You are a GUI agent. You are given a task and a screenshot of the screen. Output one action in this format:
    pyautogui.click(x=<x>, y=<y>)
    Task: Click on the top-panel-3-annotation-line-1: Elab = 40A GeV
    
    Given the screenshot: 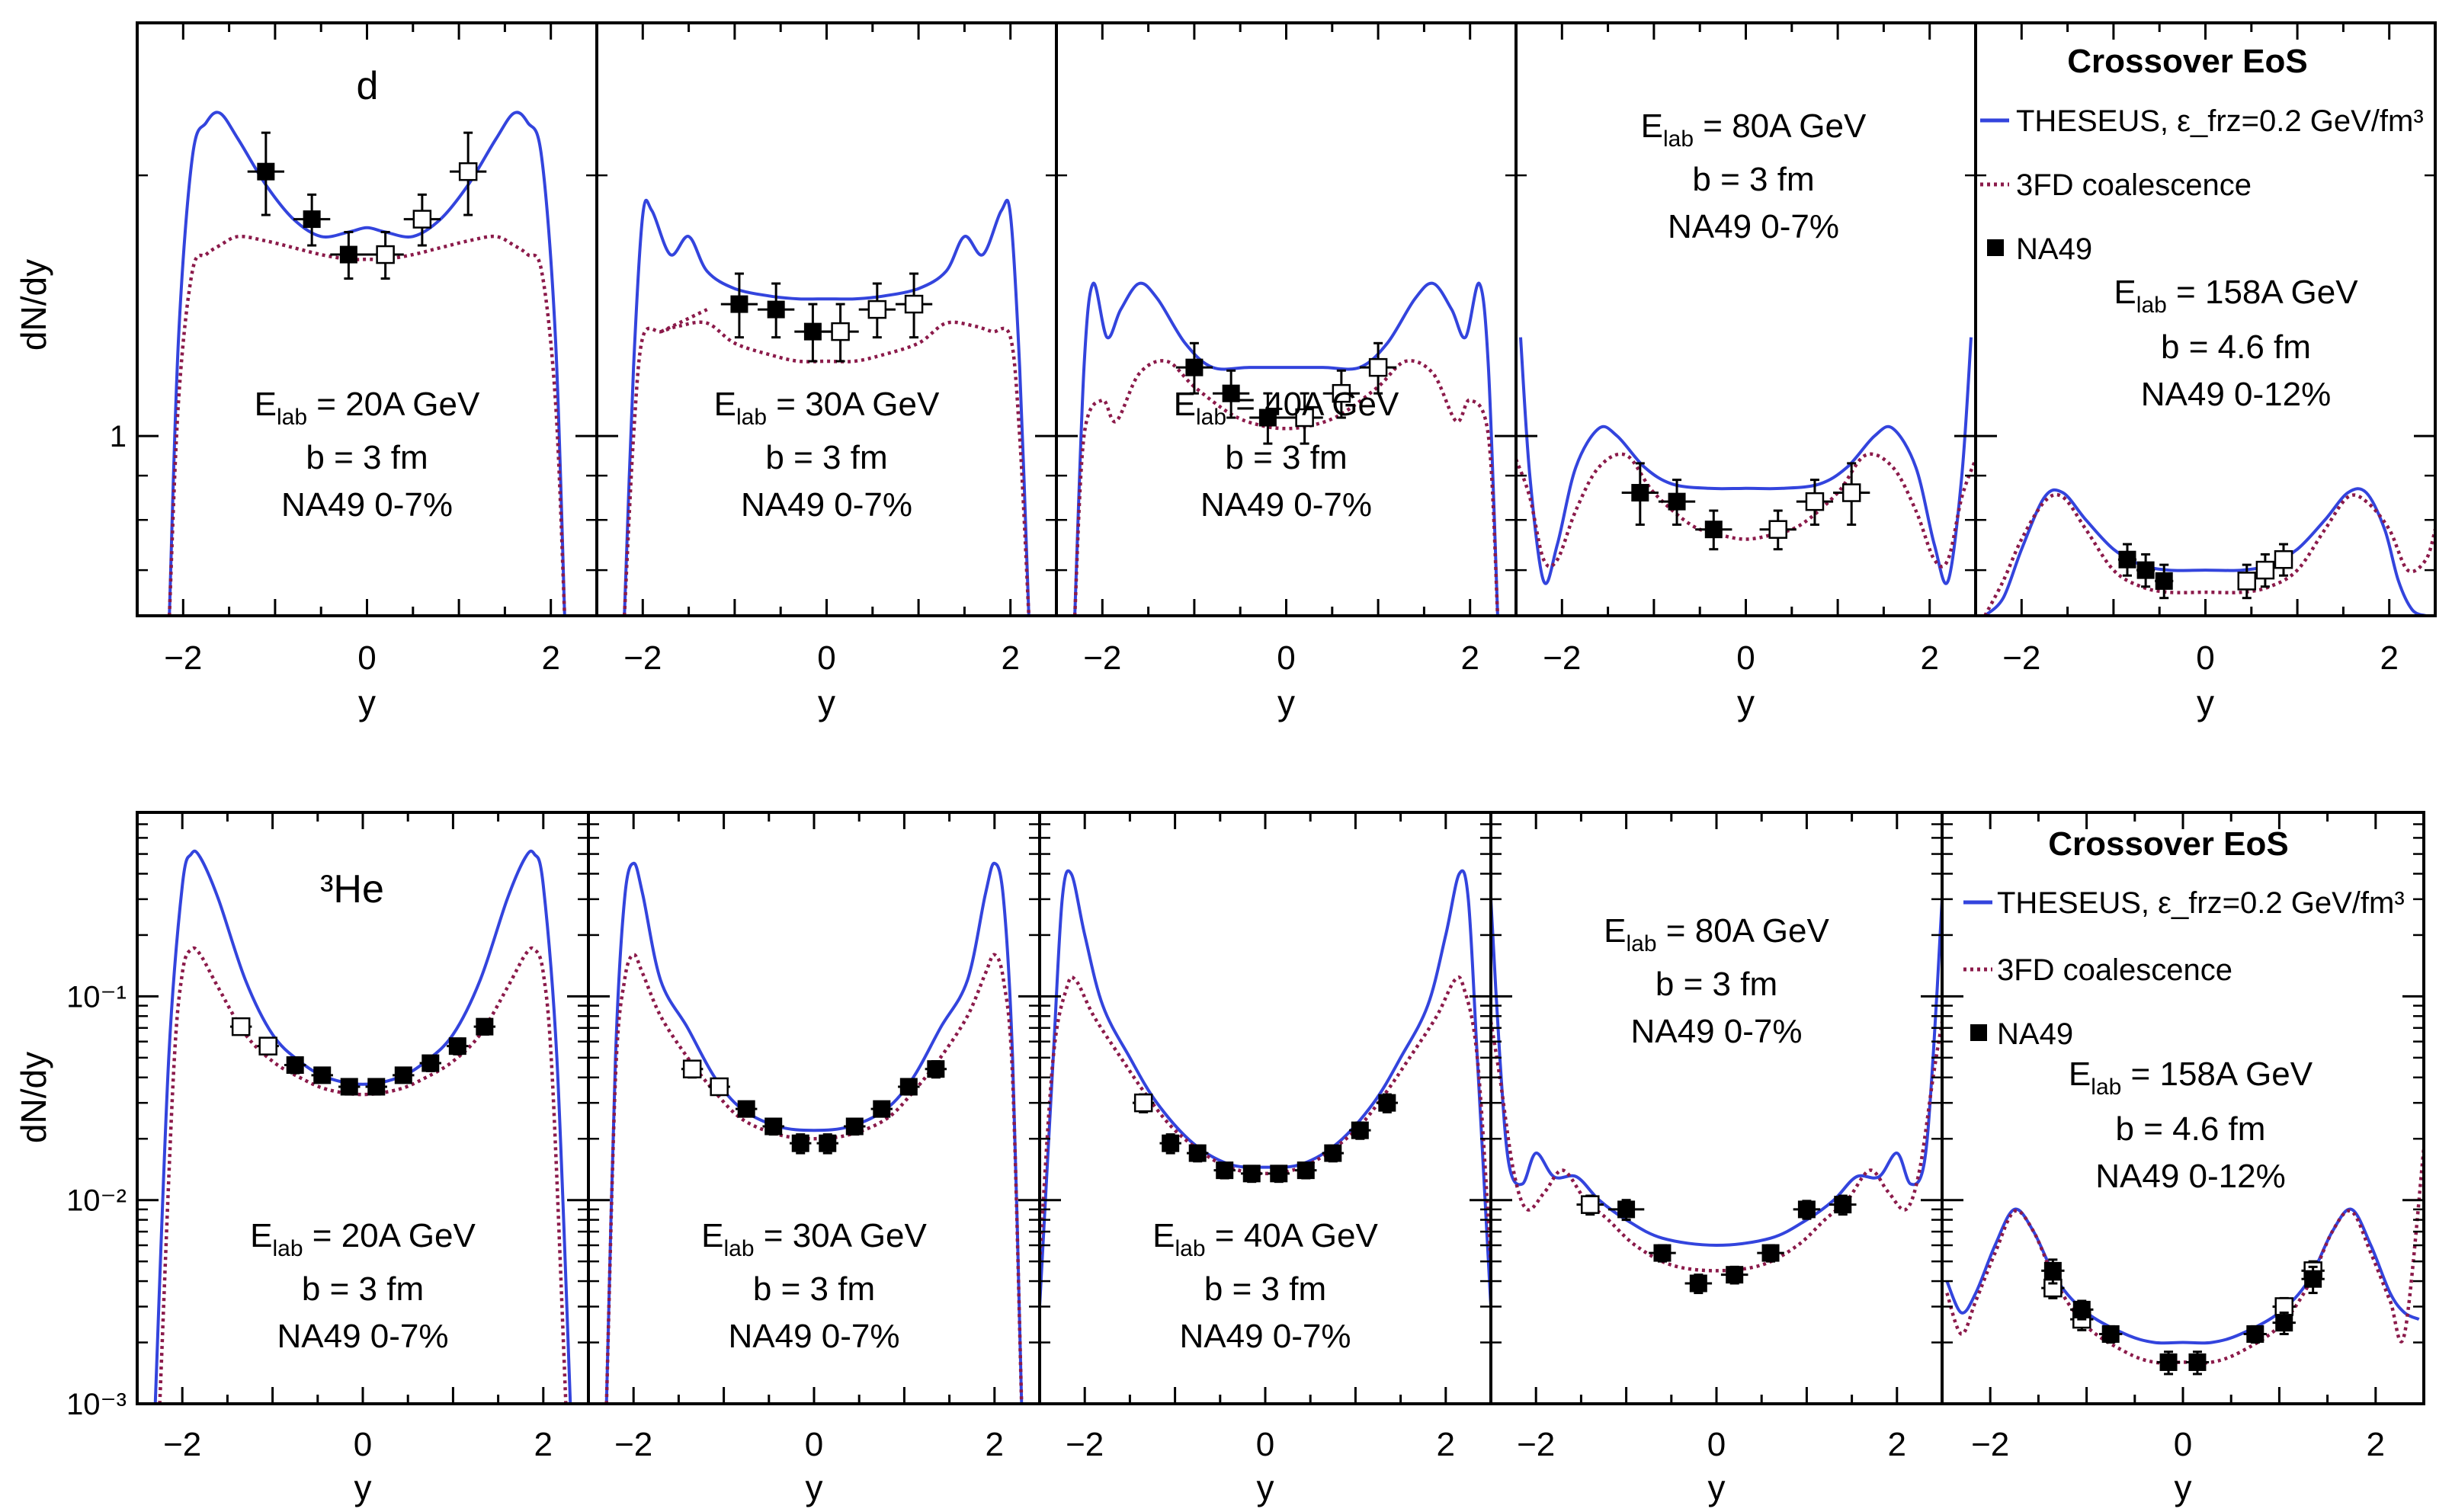 What is the action you would take?
    pyautogui.click(x=1286, y=408)
    